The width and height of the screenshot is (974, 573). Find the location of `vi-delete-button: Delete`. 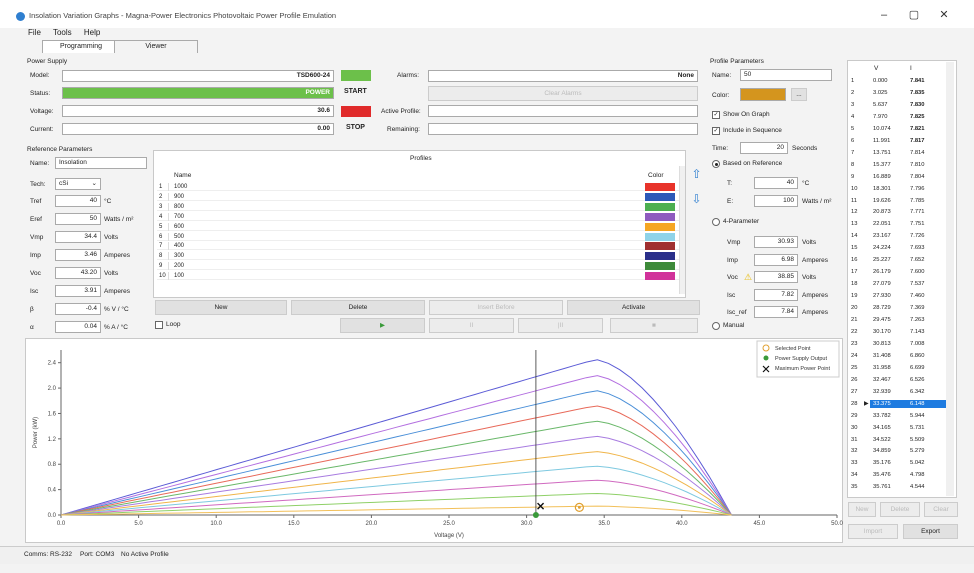

vi-delete-button: Delete is located at coordinates (900, 509).